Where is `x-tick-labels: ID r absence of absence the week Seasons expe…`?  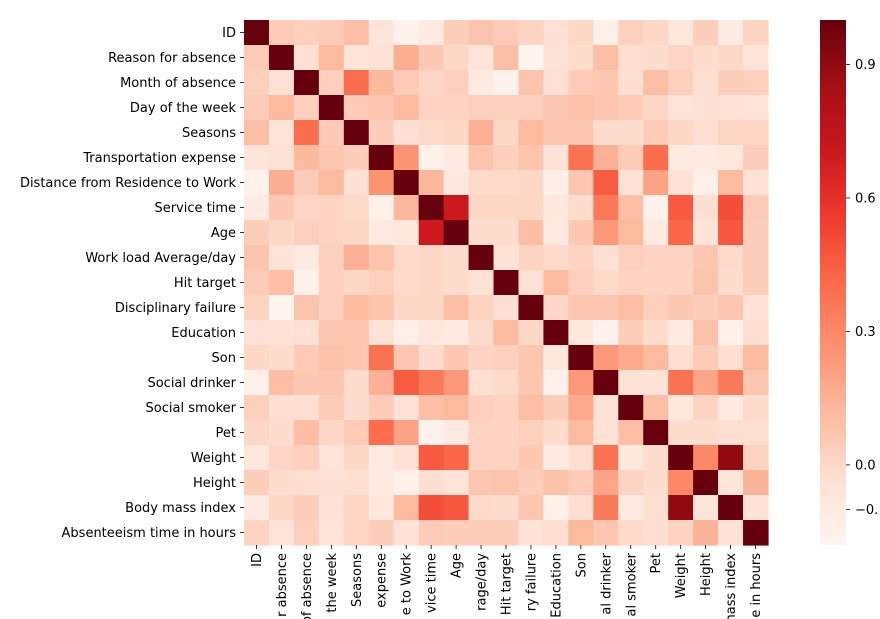 x-tick-labels: ID r absence of absence the week Seasons expe… is located at coordinates (507, 582).